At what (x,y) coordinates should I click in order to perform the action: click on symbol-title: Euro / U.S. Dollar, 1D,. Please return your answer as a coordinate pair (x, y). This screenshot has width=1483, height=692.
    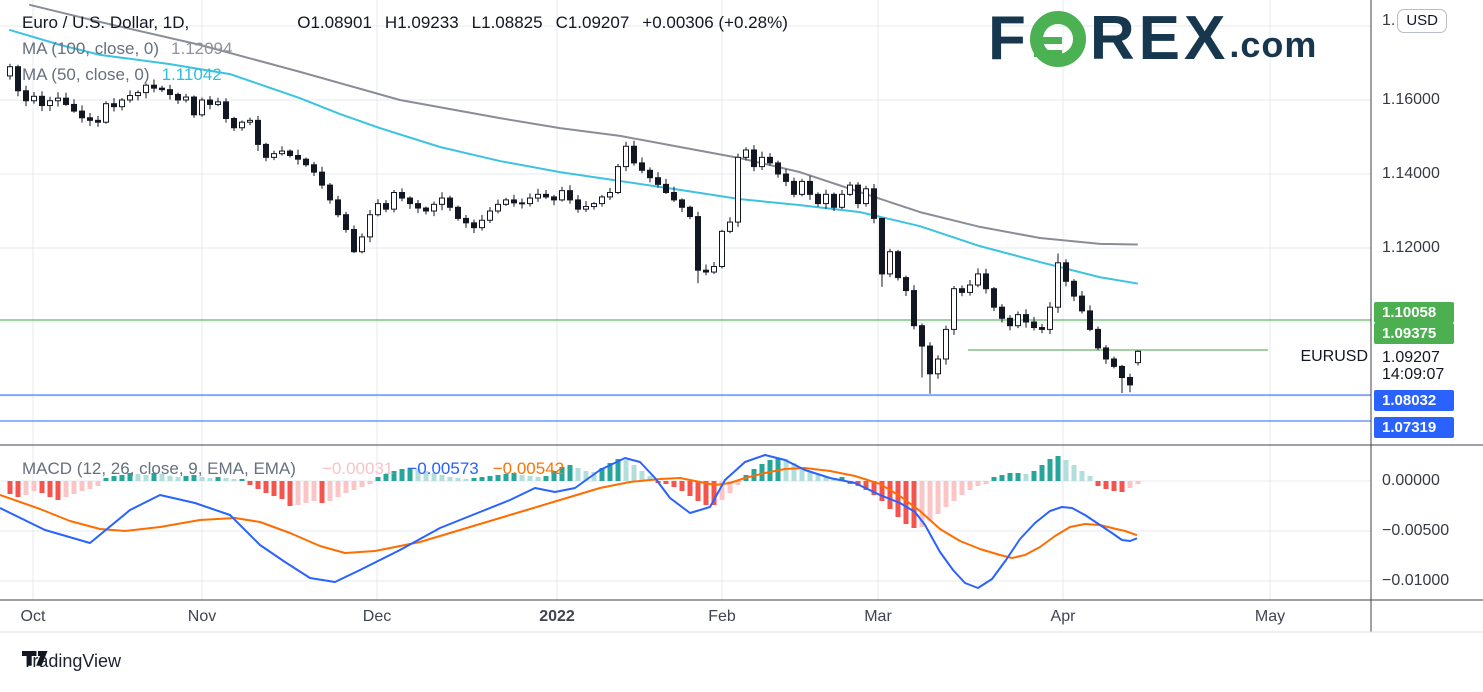
    Looking at the image, I should click on (106, 22).